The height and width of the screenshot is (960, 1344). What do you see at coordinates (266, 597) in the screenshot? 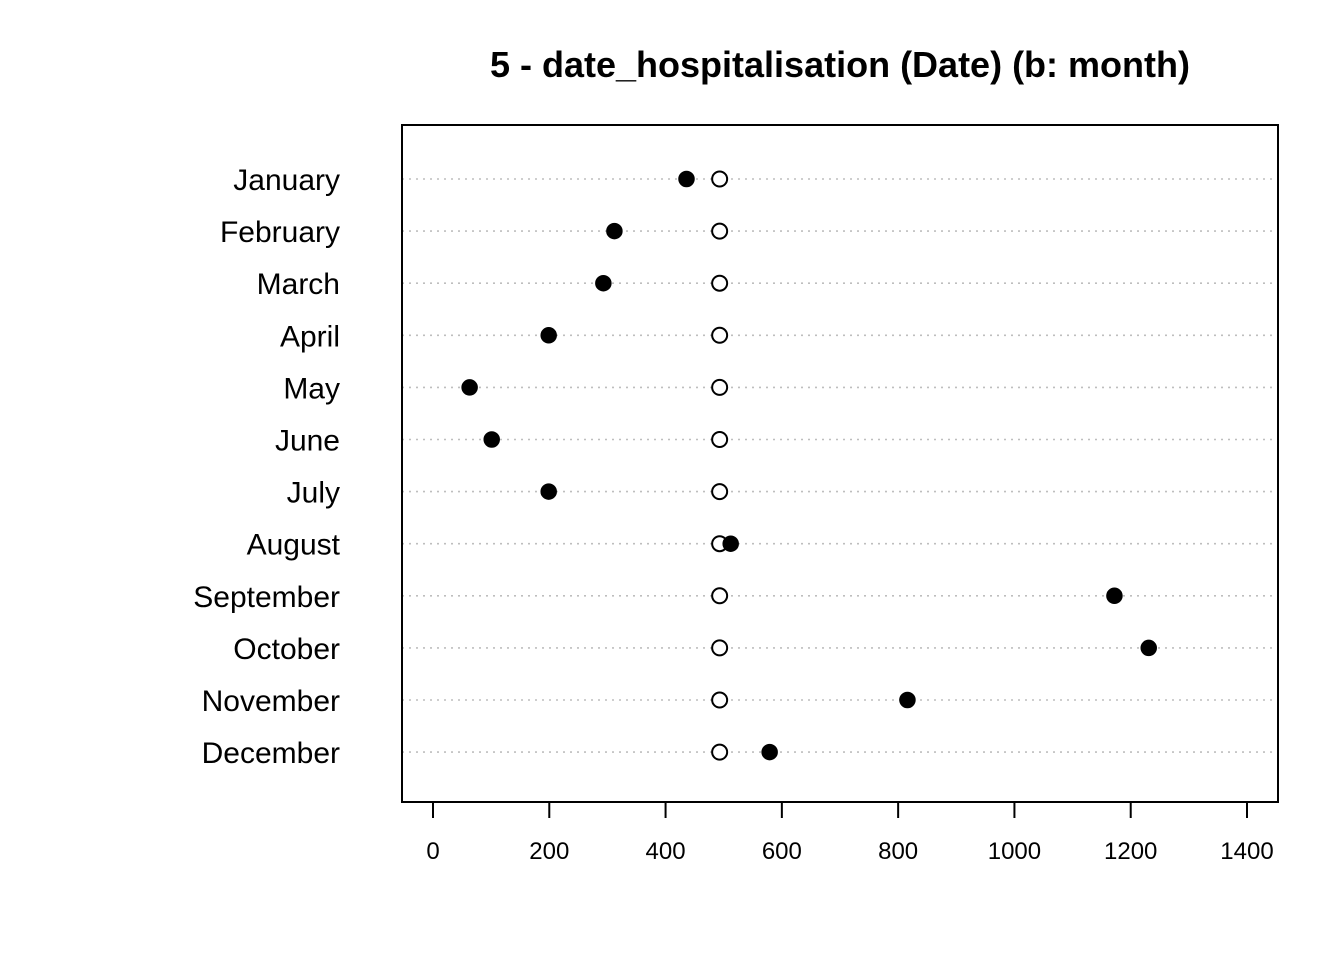
I see `category-label: September` at bounding box center [266, 597].